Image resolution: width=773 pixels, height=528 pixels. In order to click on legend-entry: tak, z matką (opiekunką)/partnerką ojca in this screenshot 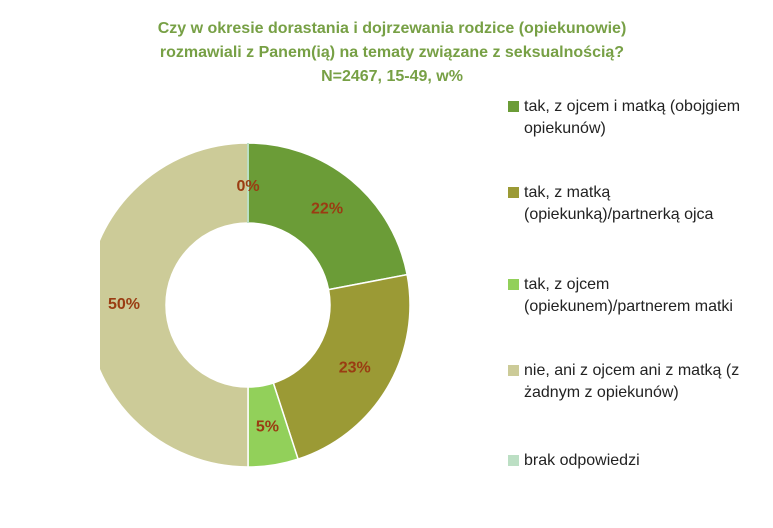, I will do `click(630, 204)`.